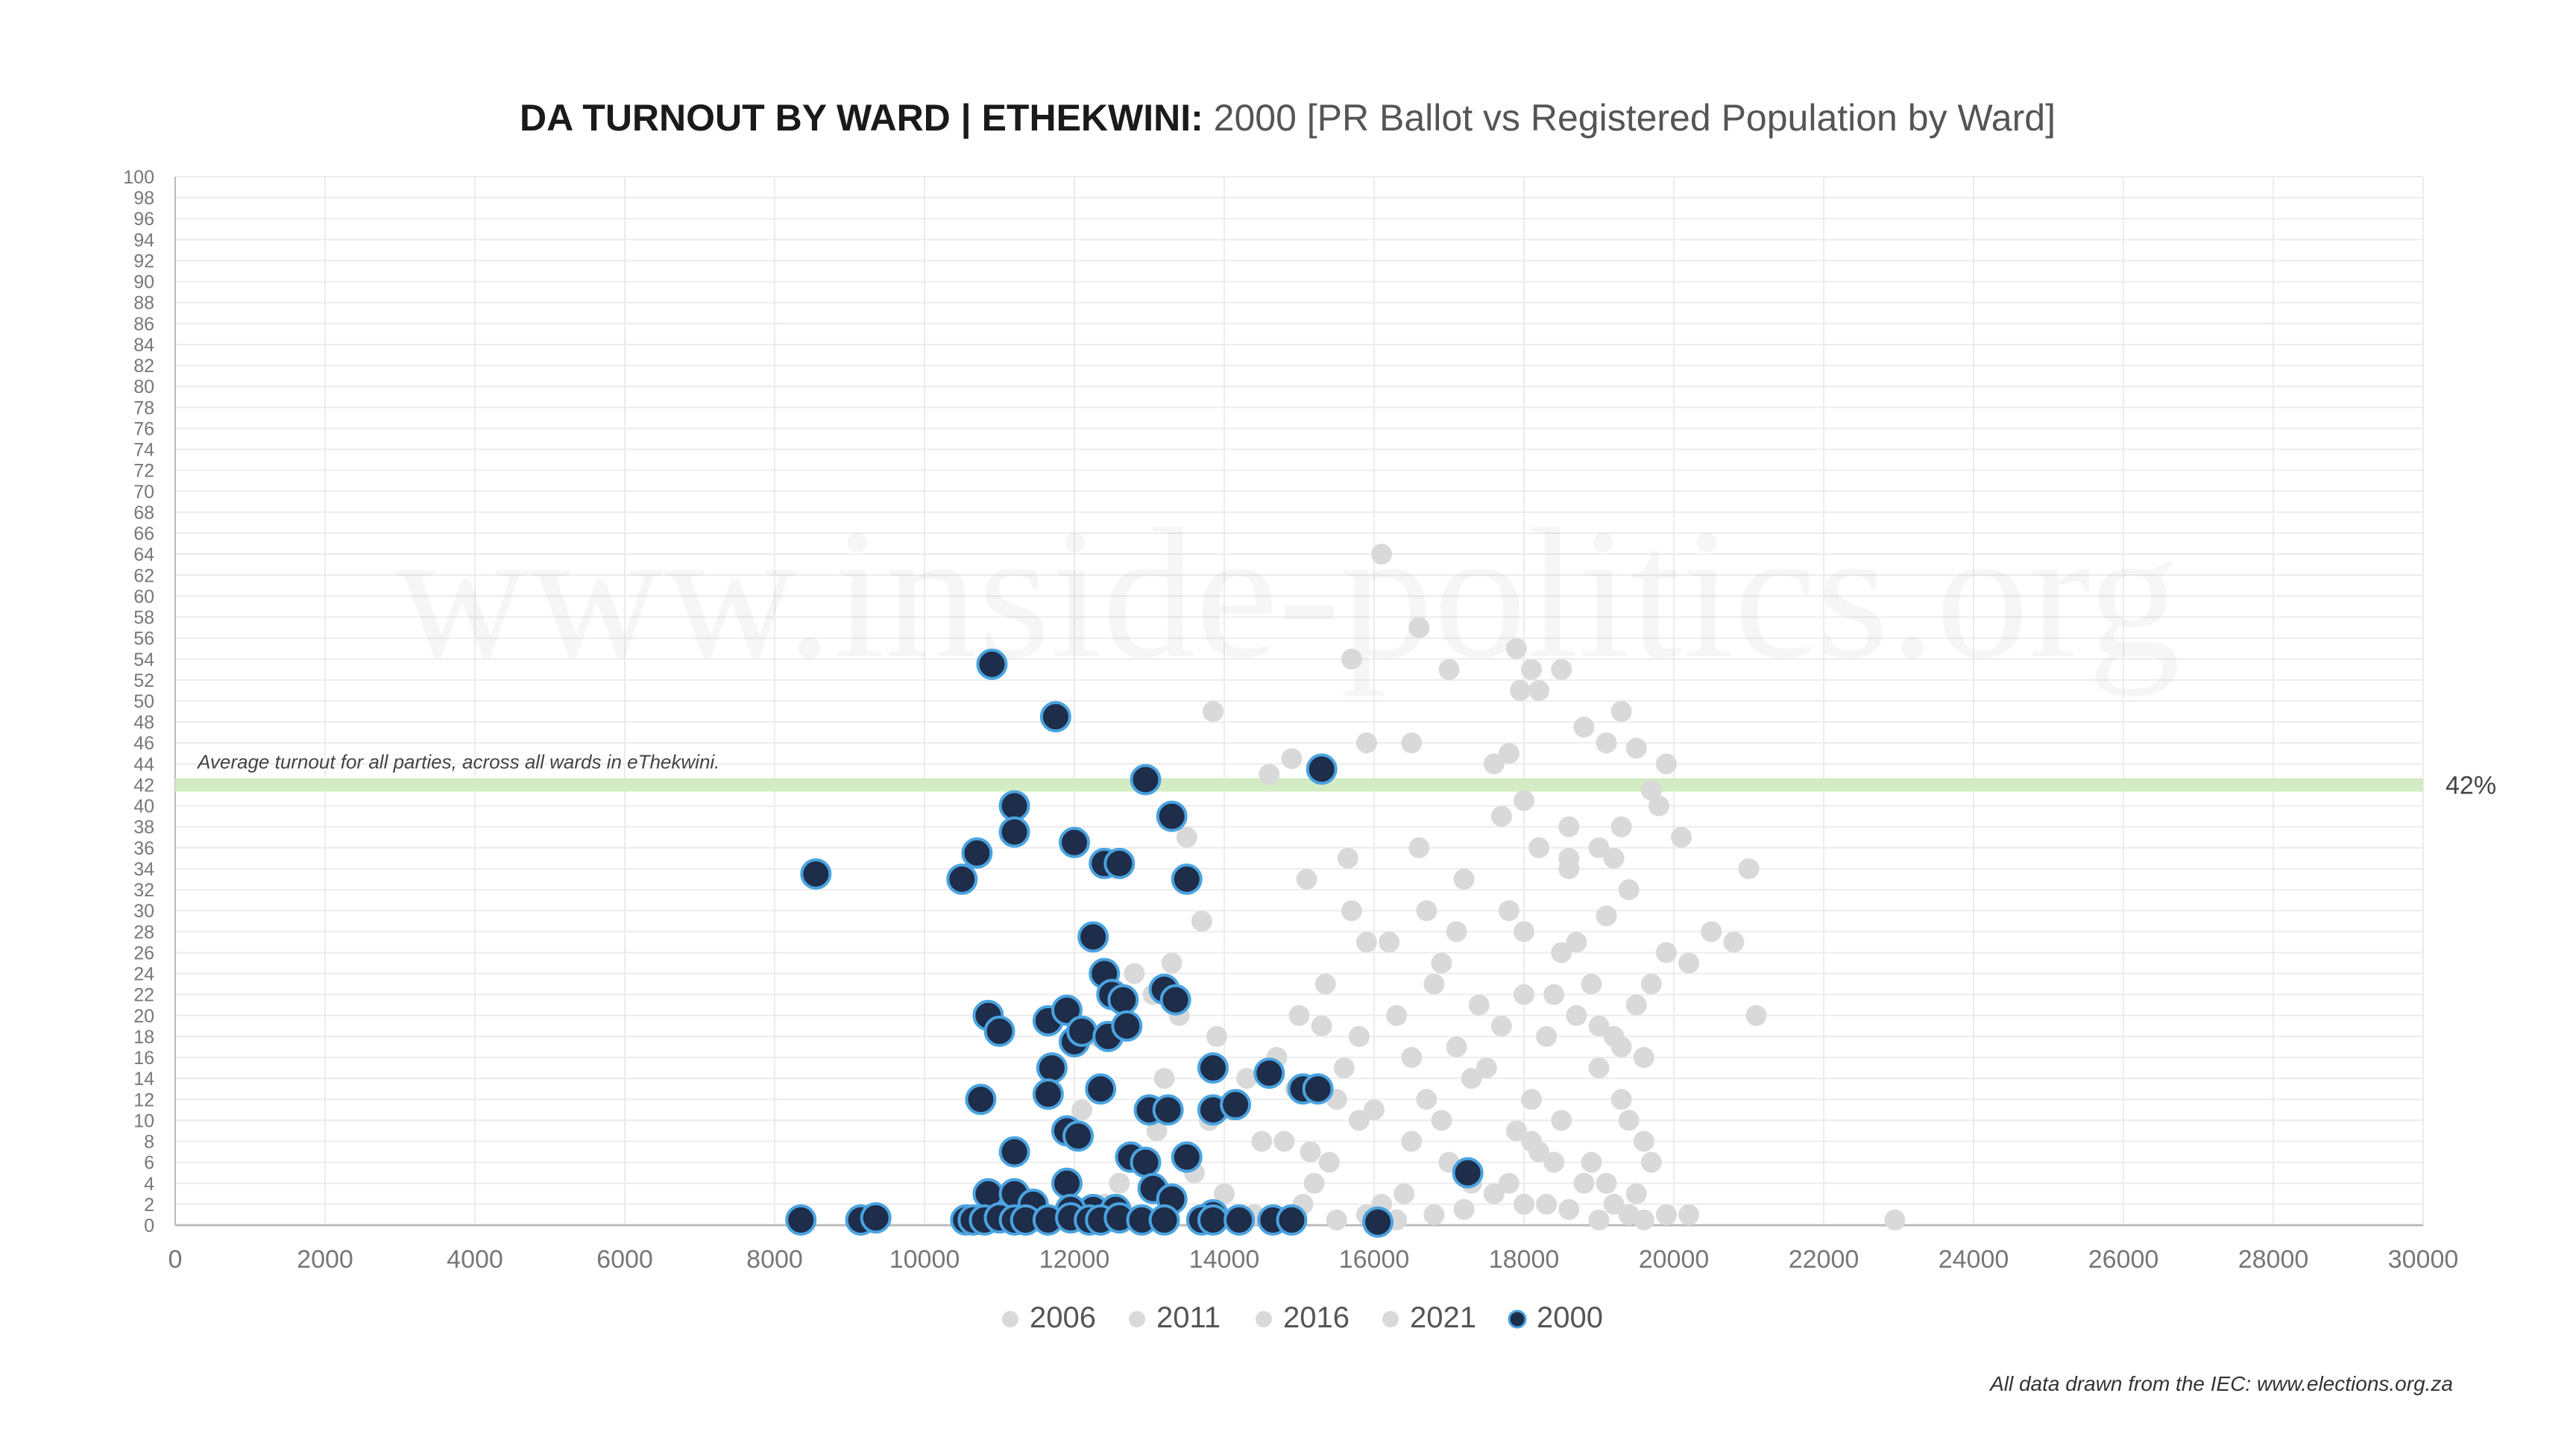 Image resolution: width=2576 pixels, height=1437 pixels. Describe the element at coordinates (143, 1079) in the screenshot. I see `y-tick-label: 14` at that location.